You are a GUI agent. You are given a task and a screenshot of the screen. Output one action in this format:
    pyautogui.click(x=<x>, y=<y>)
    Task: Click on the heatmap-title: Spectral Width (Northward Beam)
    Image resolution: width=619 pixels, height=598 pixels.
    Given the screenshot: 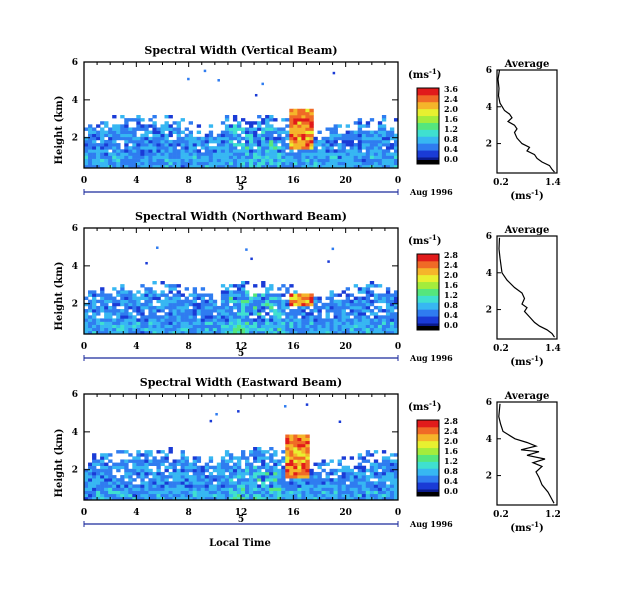 What is the action you would take?
    pyautogui.click(x=241, y=216)
    